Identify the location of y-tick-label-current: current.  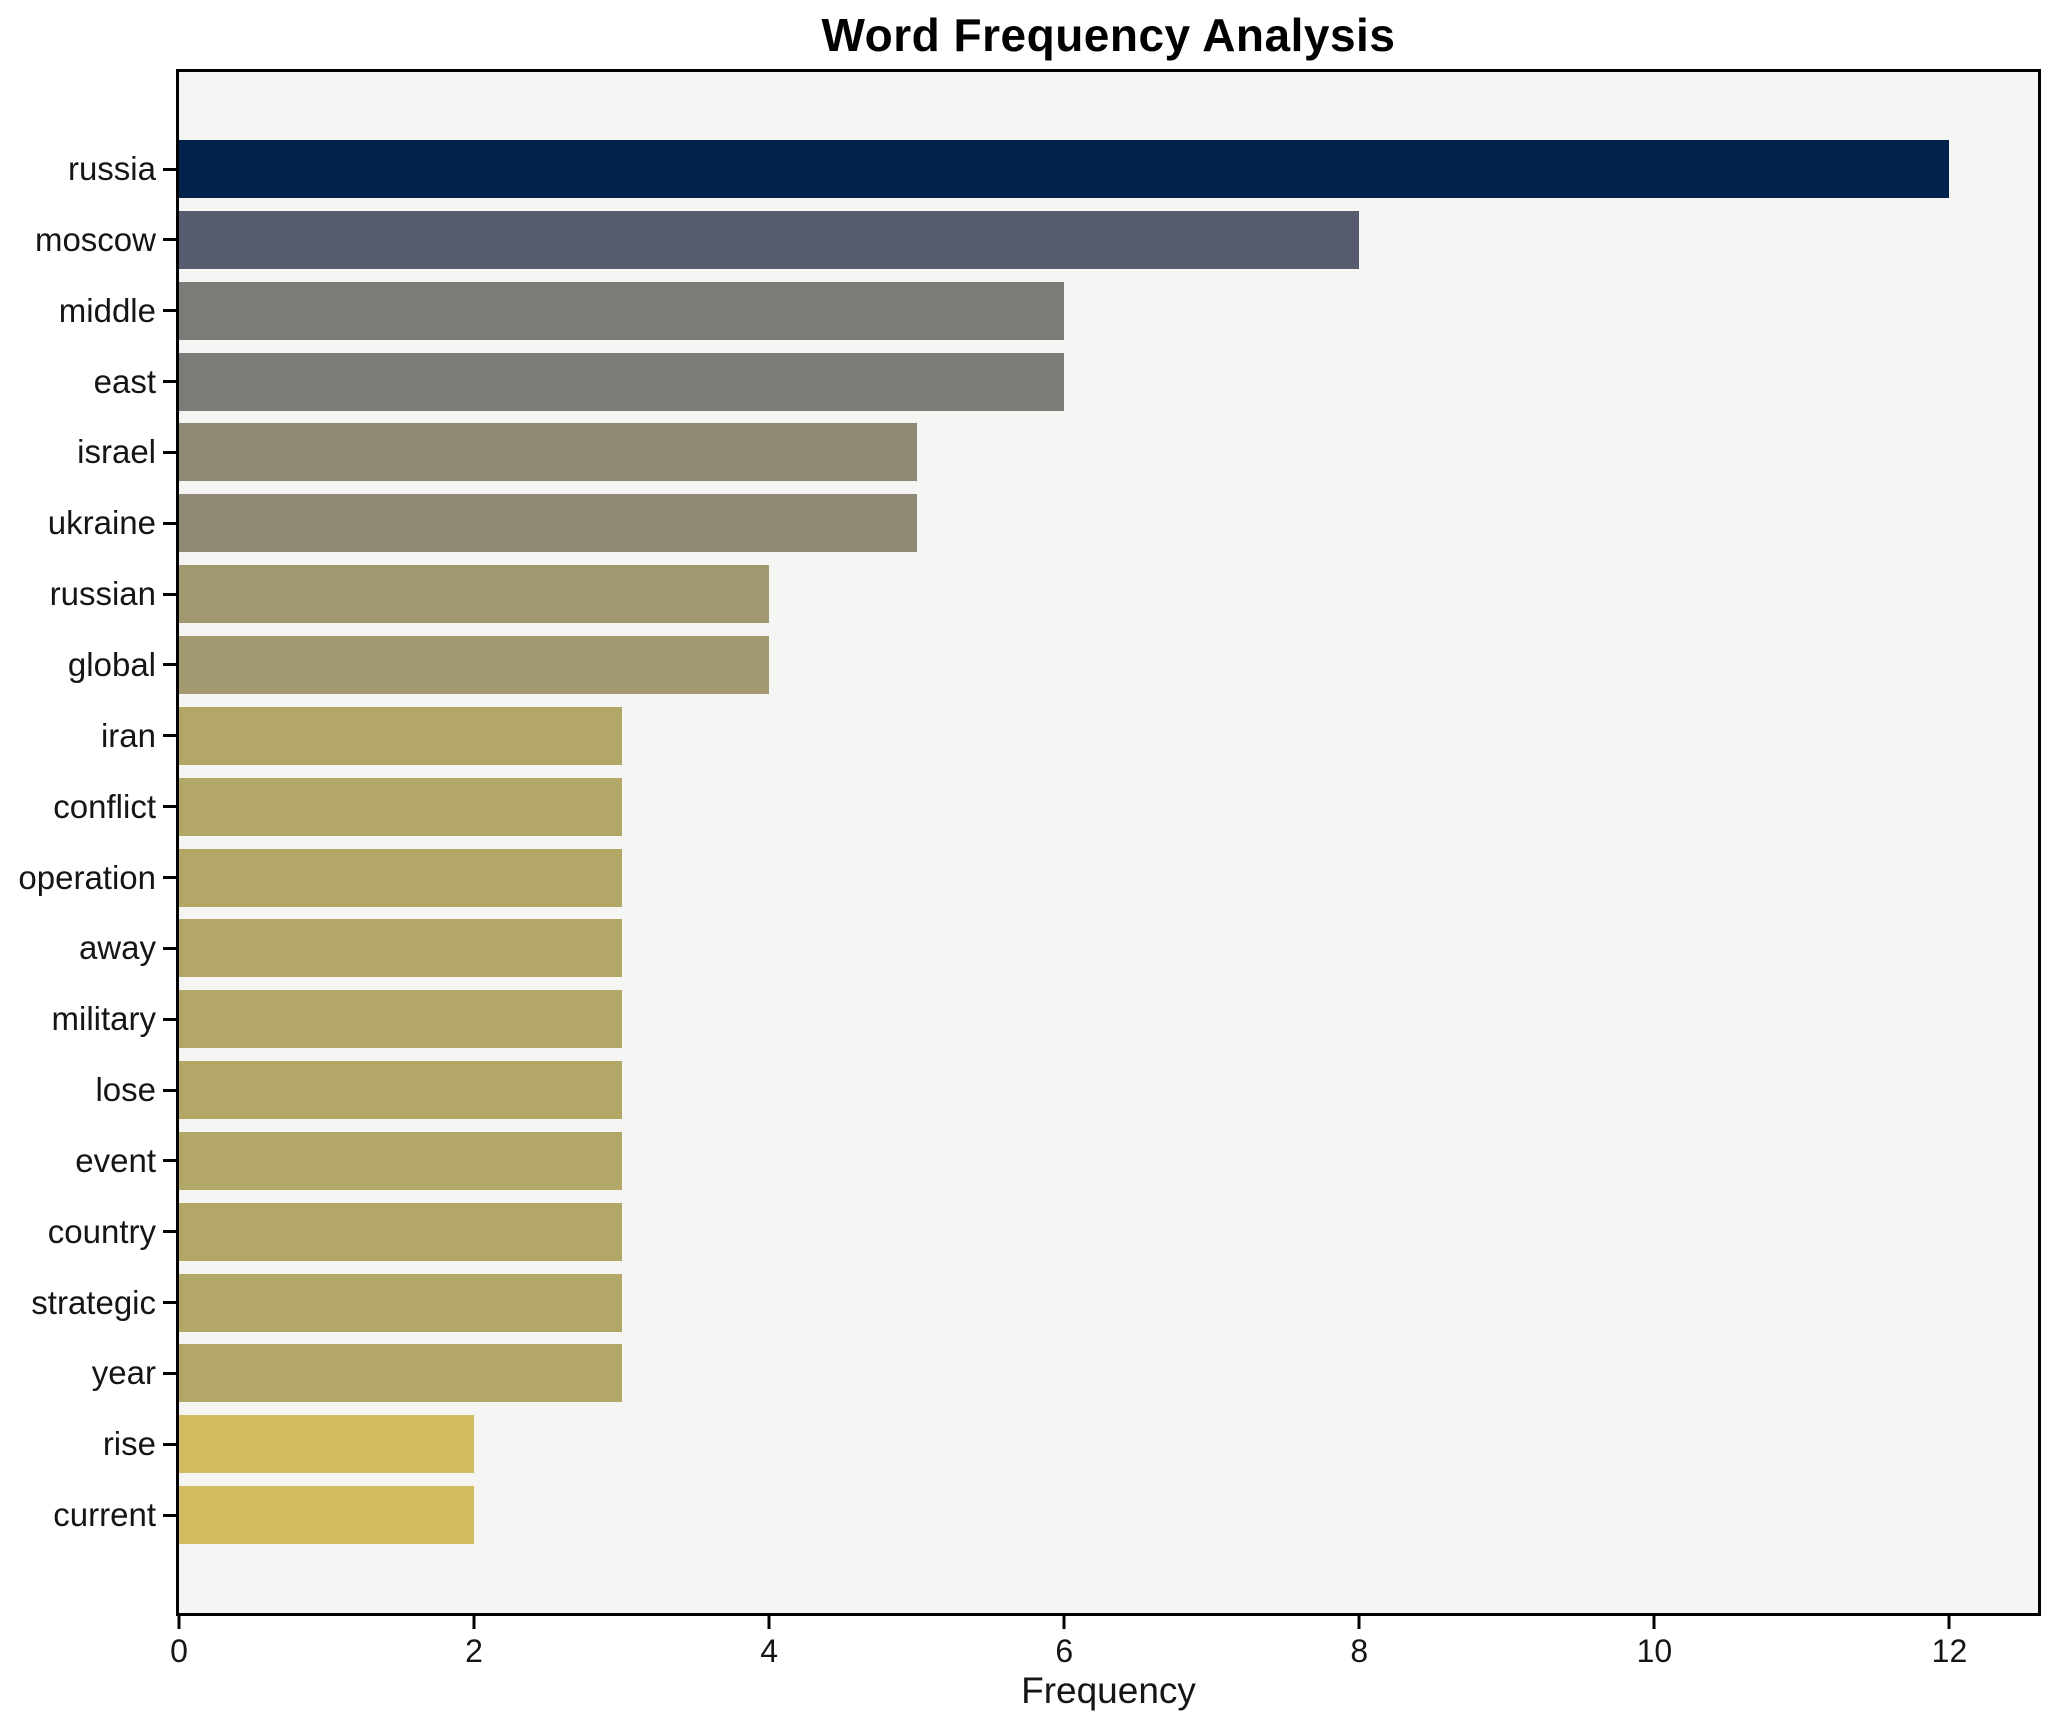
(104, 1515).